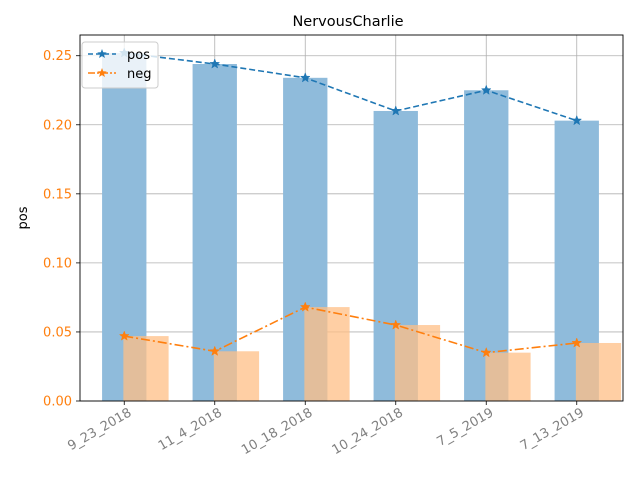 Image resolution: width=640 pixels, height=480 pixels. Describe the element at coordinates (57, 402) in the screenshot. I see `y-tick-label: 0.00` at that location.